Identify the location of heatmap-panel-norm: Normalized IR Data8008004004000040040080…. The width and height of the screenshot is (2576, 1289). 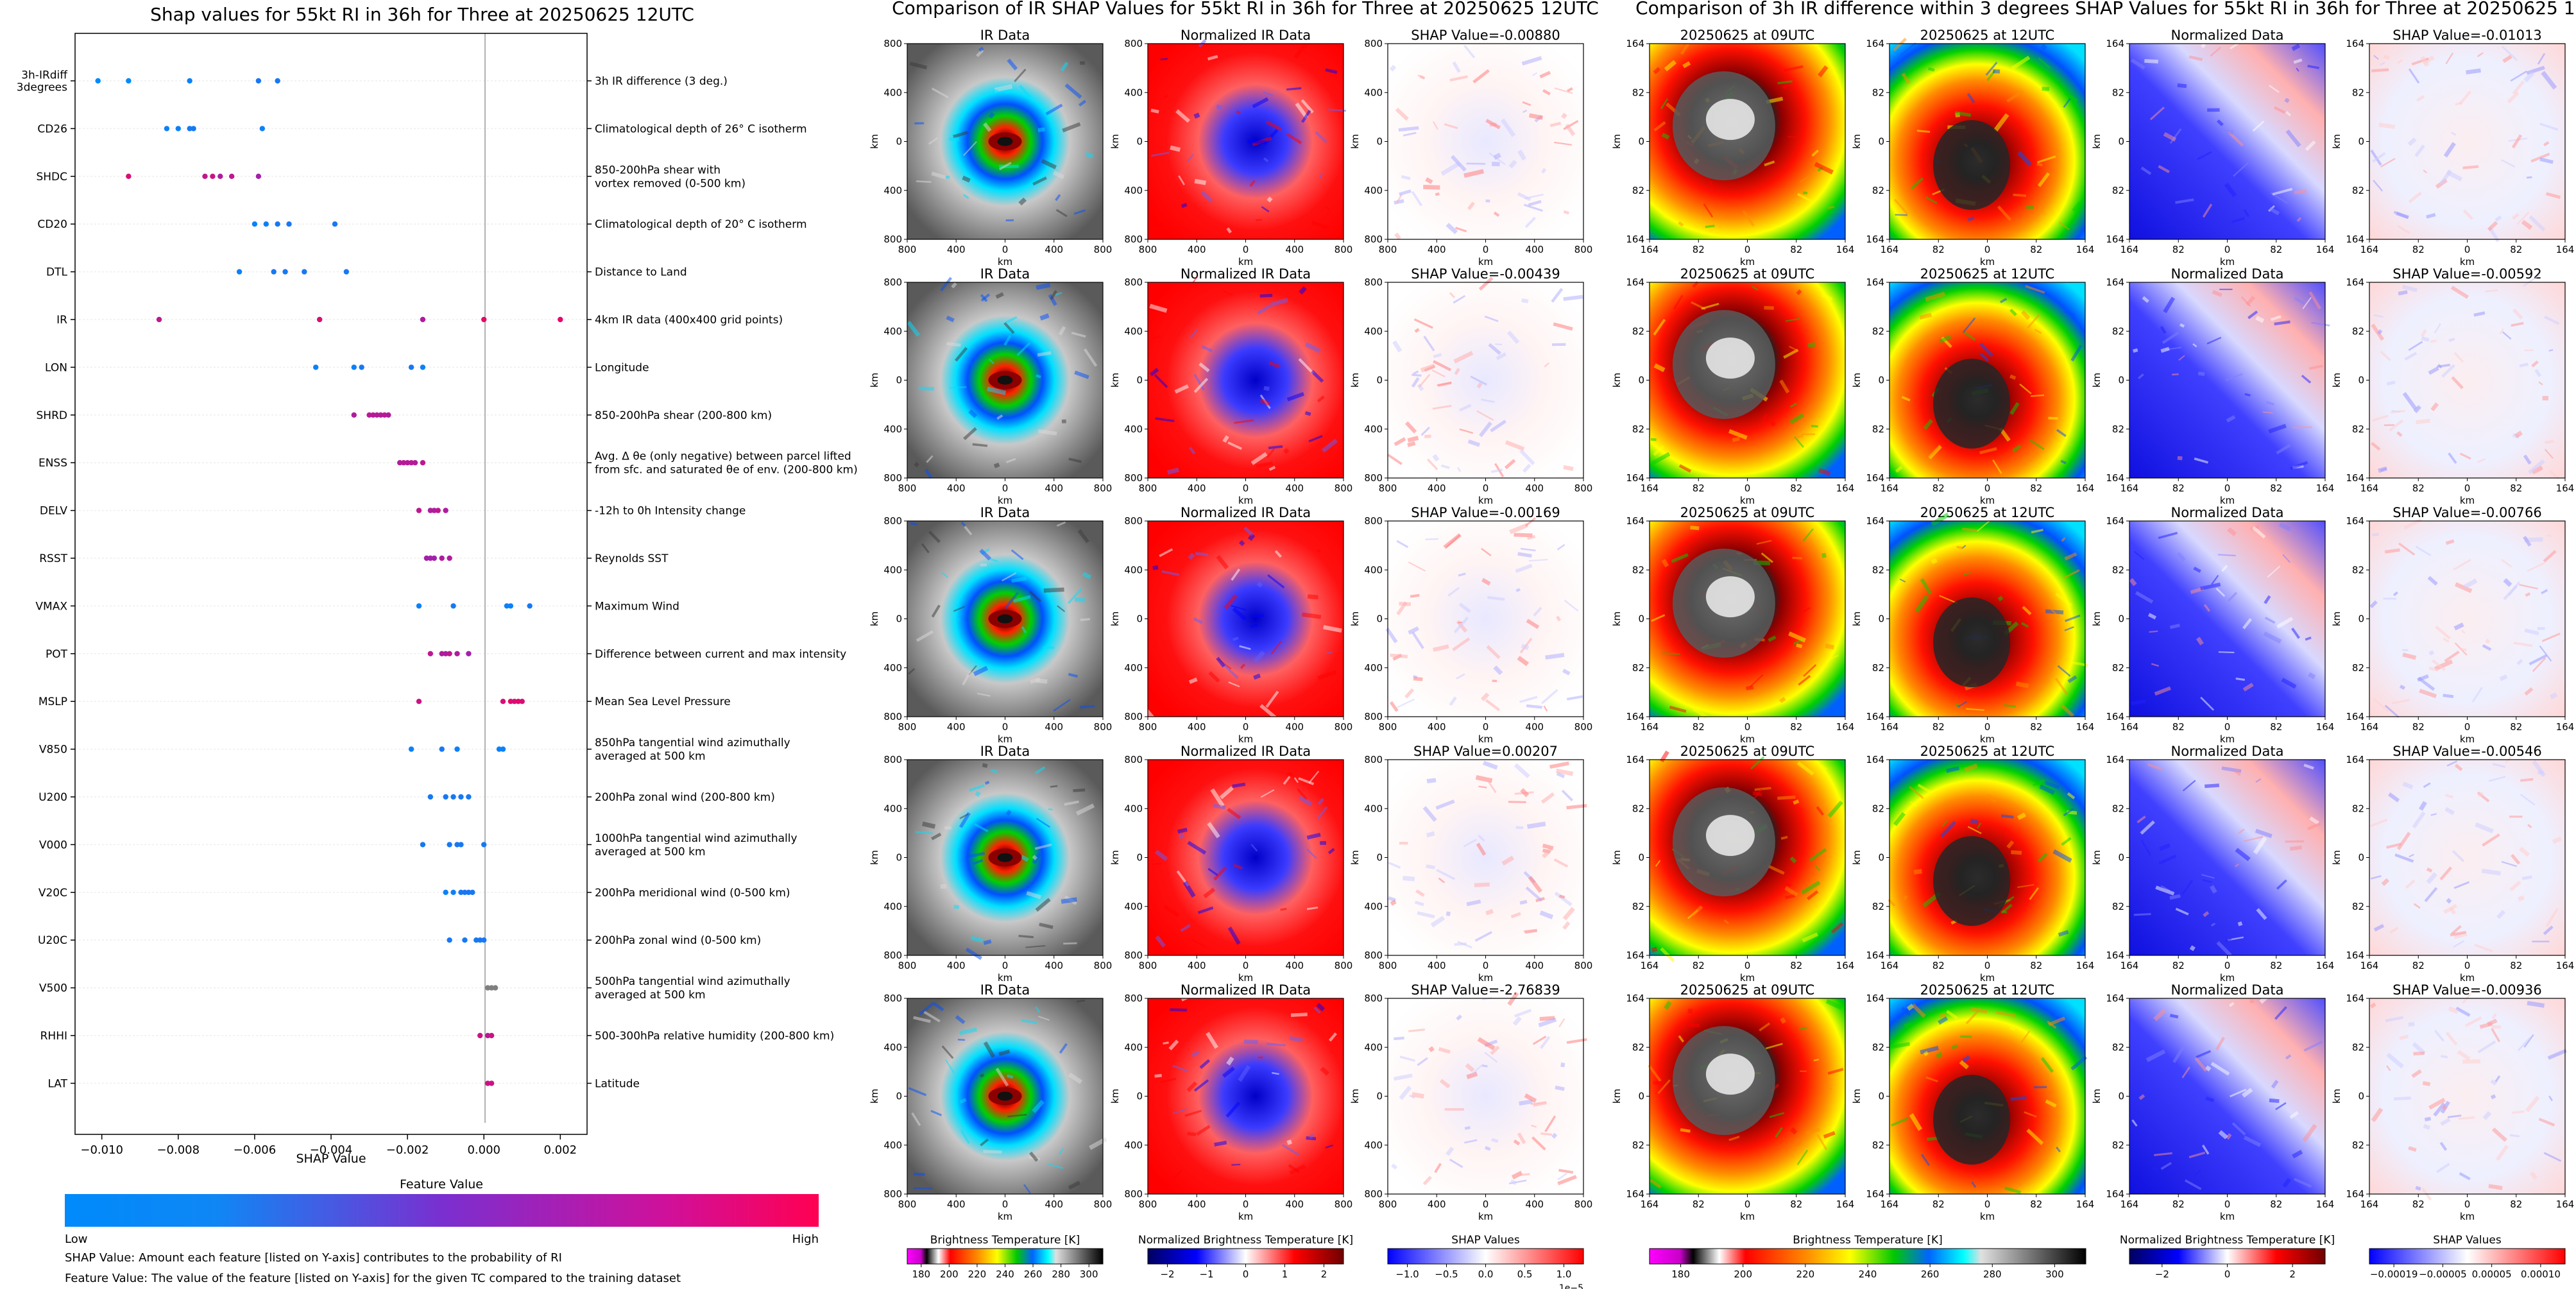
(1230, 1102).